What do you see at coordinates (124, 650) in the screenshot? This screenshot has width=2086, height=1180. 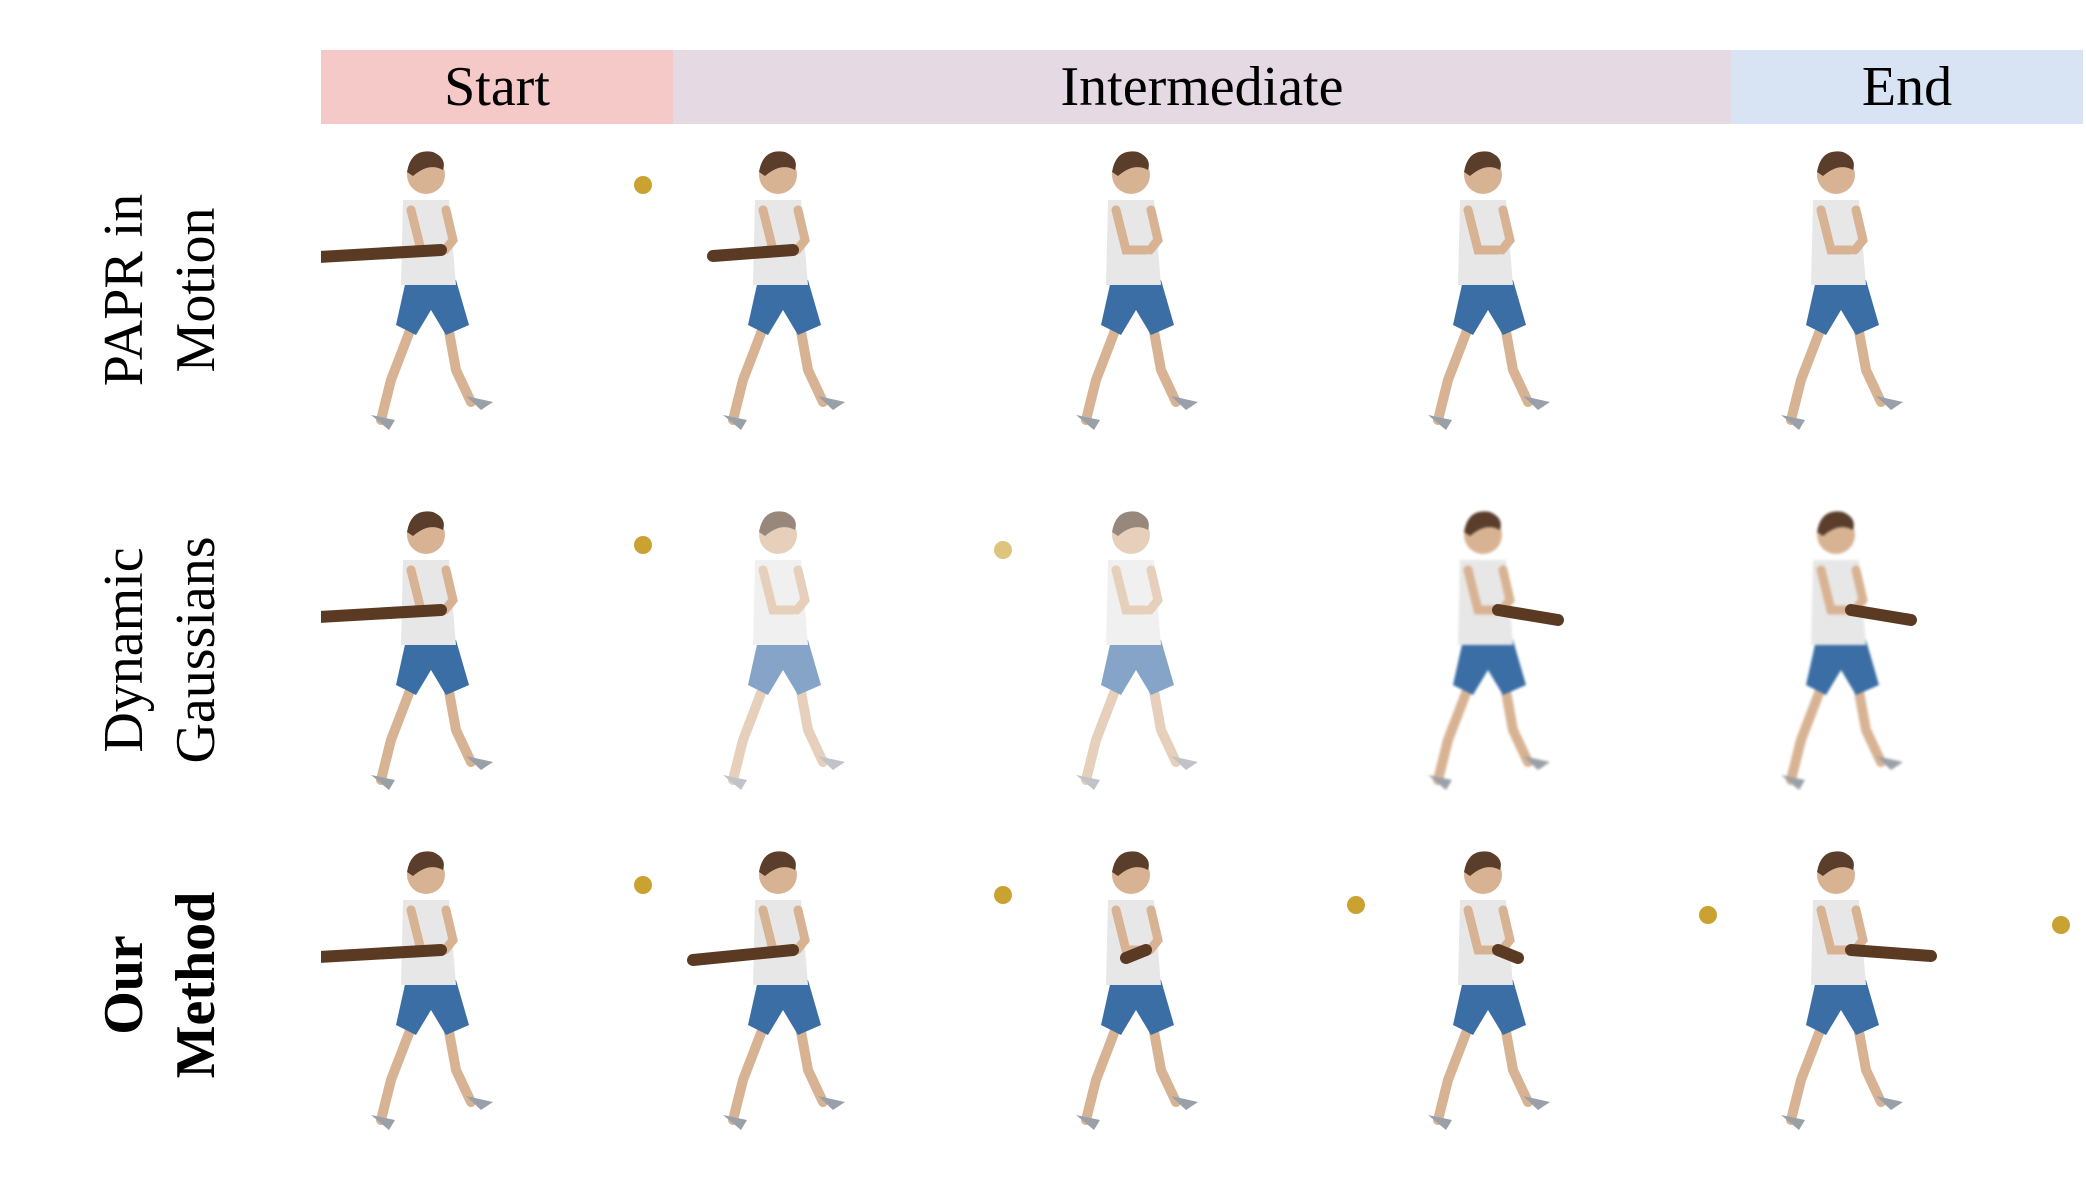 I see `row-label-line1: Dynamic` at bounding box center [124, 650].